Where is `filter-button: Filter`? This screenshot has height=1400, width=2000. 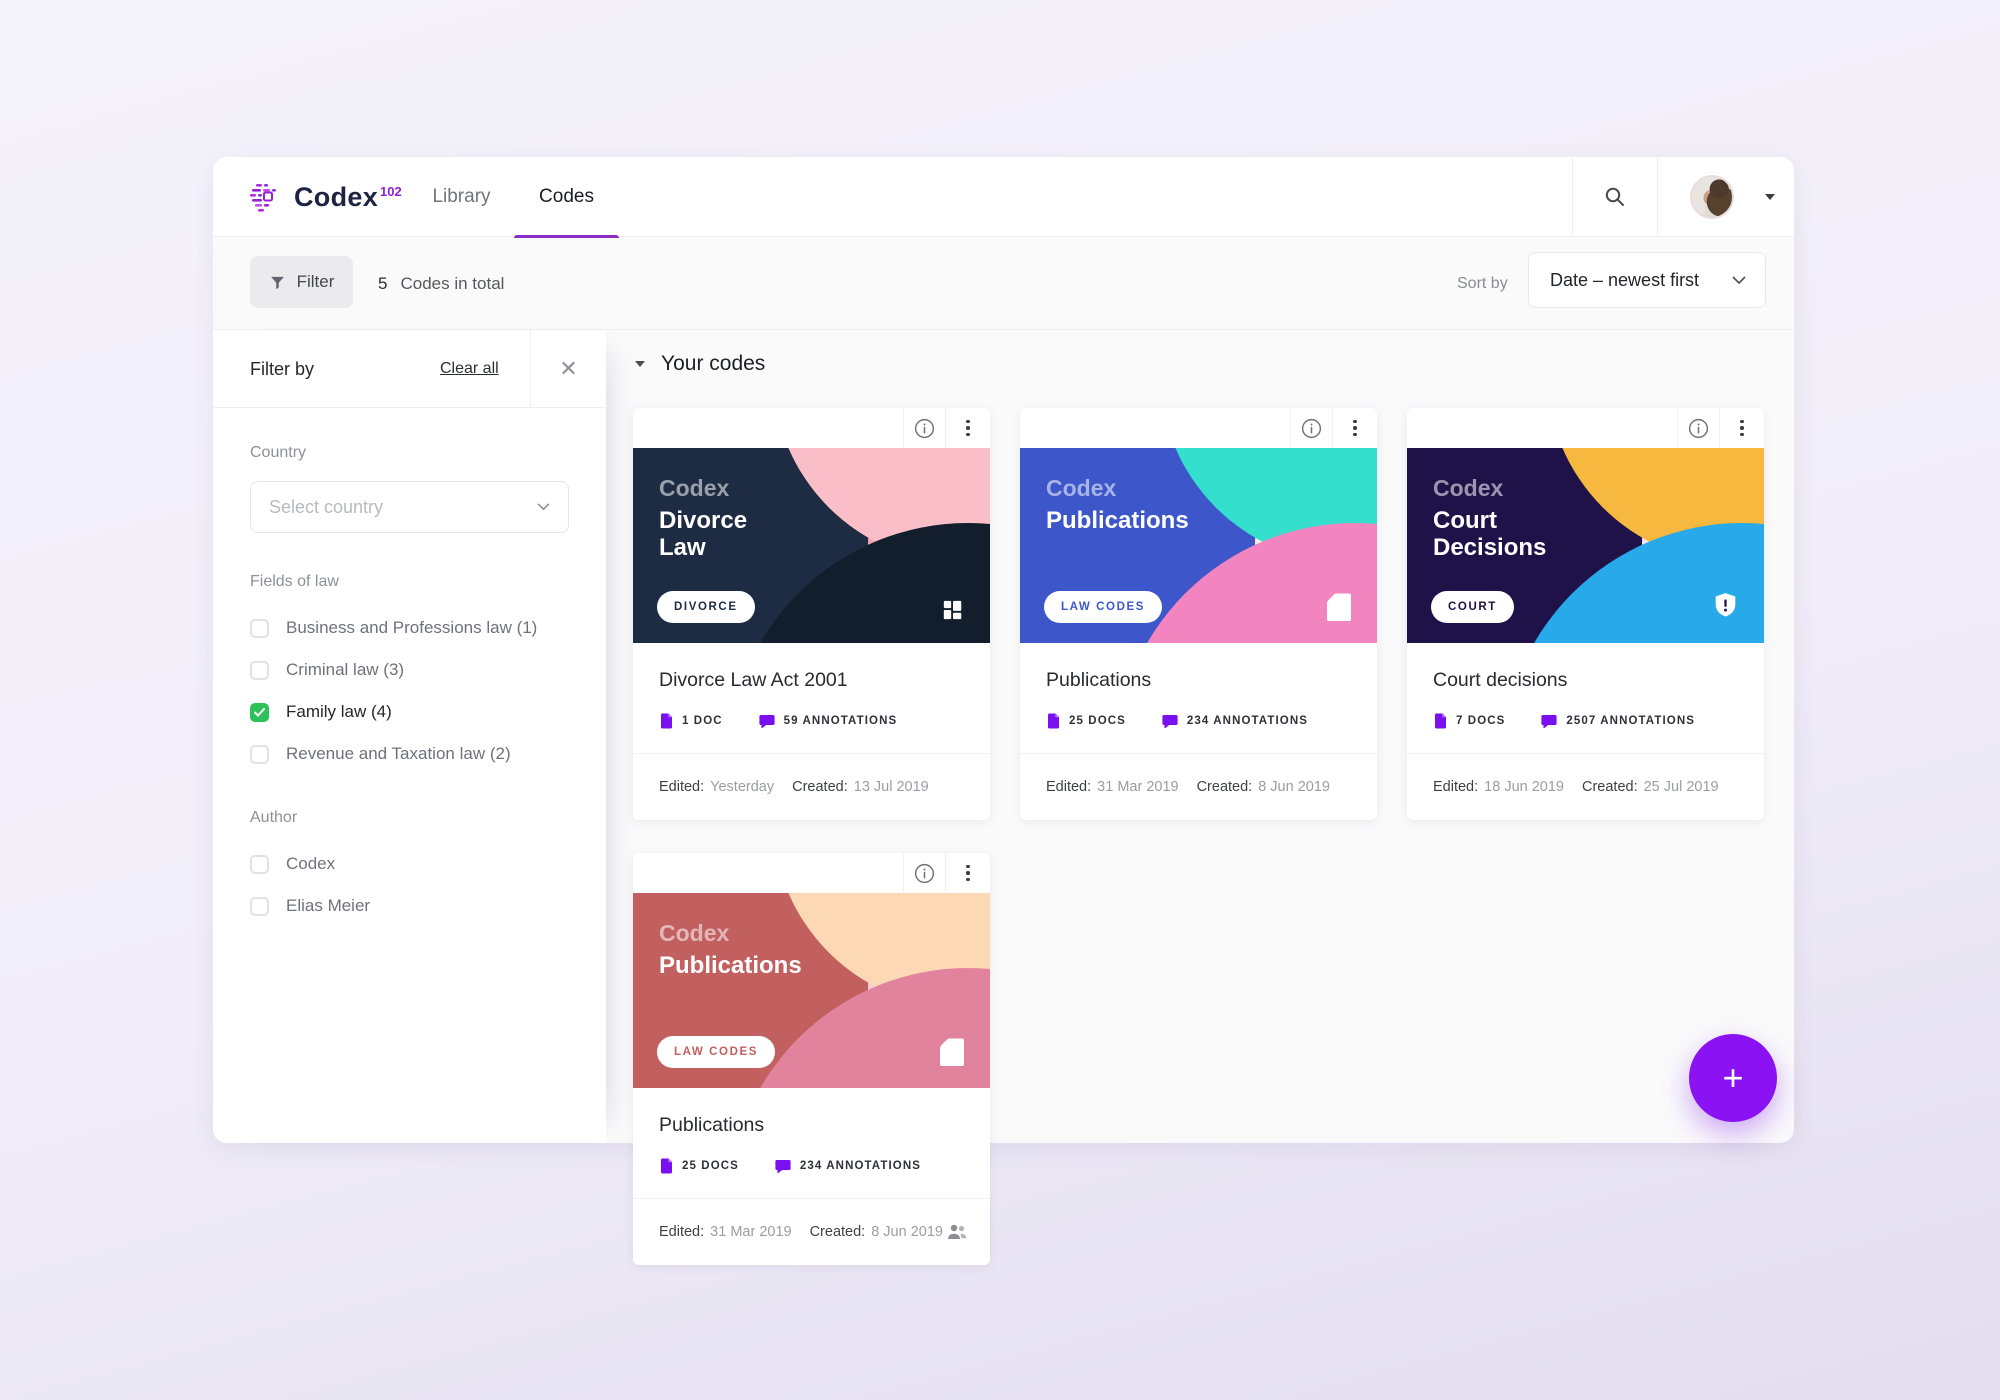 filter-button: Filter is located at coordinates (301, 282).